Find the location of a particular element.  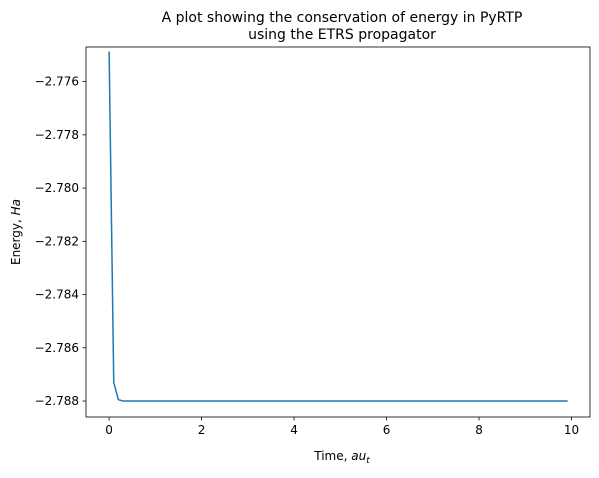

x-axis-label-math: au is located at coordinates (358, 456).